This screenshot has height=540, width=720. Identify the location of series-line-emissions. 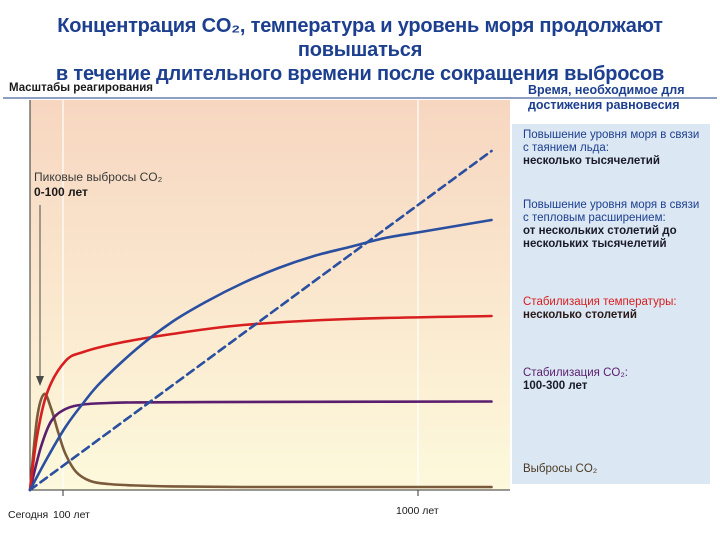
(260, 442).